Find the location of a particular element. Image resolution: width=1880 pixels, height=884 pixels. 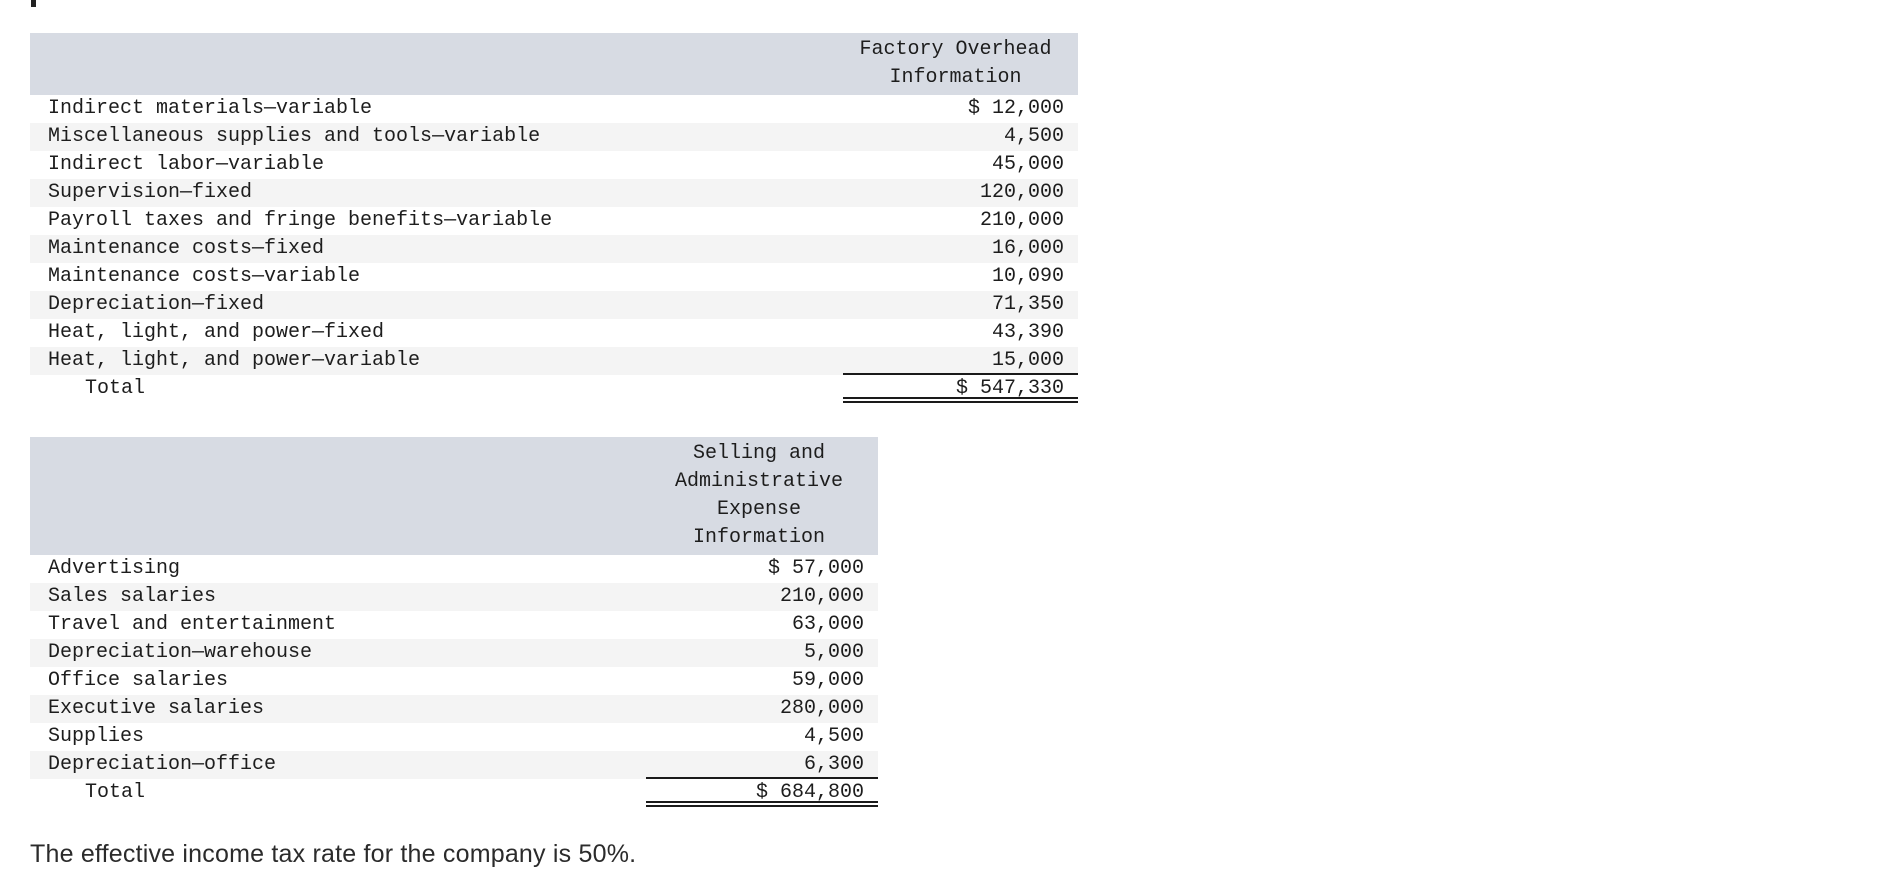

table-row: Depreciation—fixed 71,350 is located at coordinates (554, 305).